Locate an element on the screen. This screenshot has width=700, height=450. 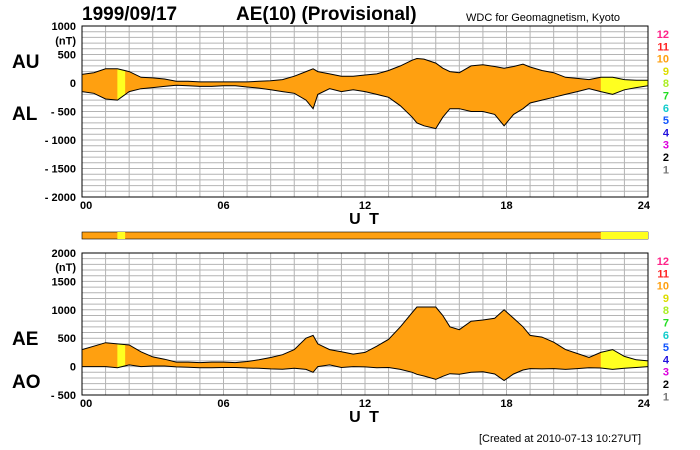
al-label: AL is located at coordinates (25, 114).